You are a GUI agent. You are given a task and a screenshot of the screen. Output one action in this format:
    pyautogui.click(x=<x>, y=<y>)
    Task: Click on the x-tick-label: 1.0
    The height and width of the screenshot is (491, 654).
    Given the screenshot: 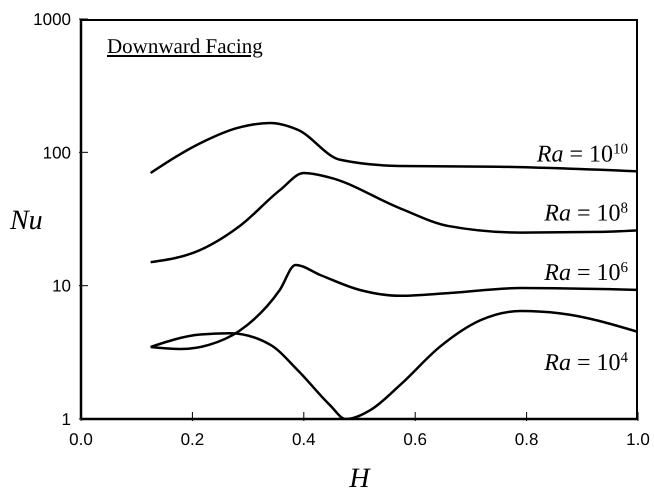 What is the action you would take?
    pyautogui.click(x=638, y=439)
    